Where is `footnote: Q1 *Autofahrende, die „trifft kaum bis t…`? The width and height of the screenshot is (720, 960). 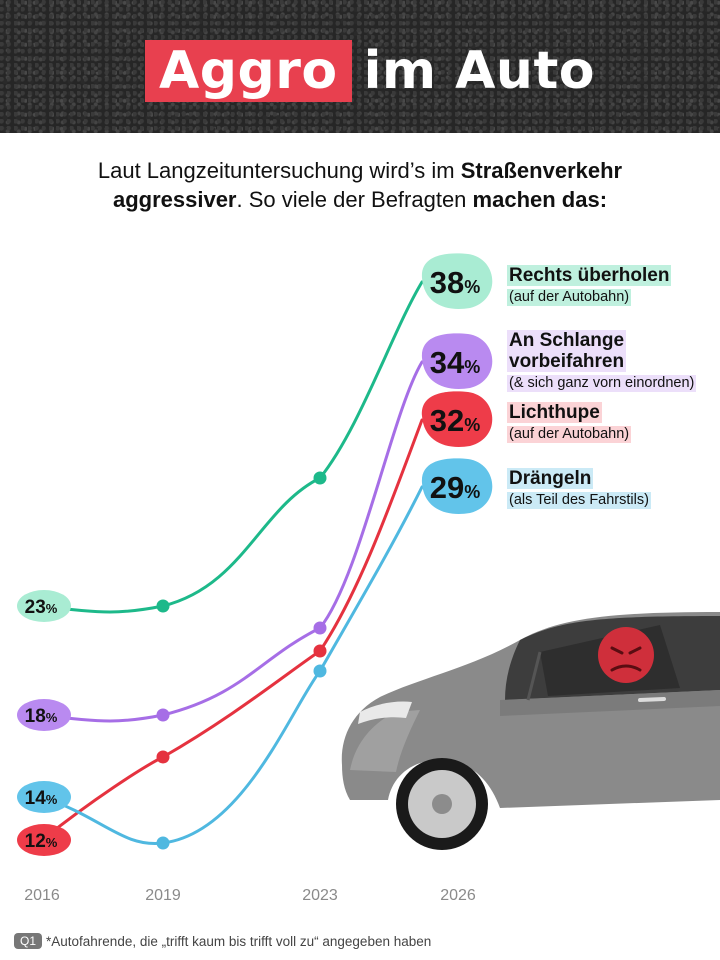 footnote: Q1 *Autofahrende, die „trifft kaum bis t… is located at coordinates (222, 941).